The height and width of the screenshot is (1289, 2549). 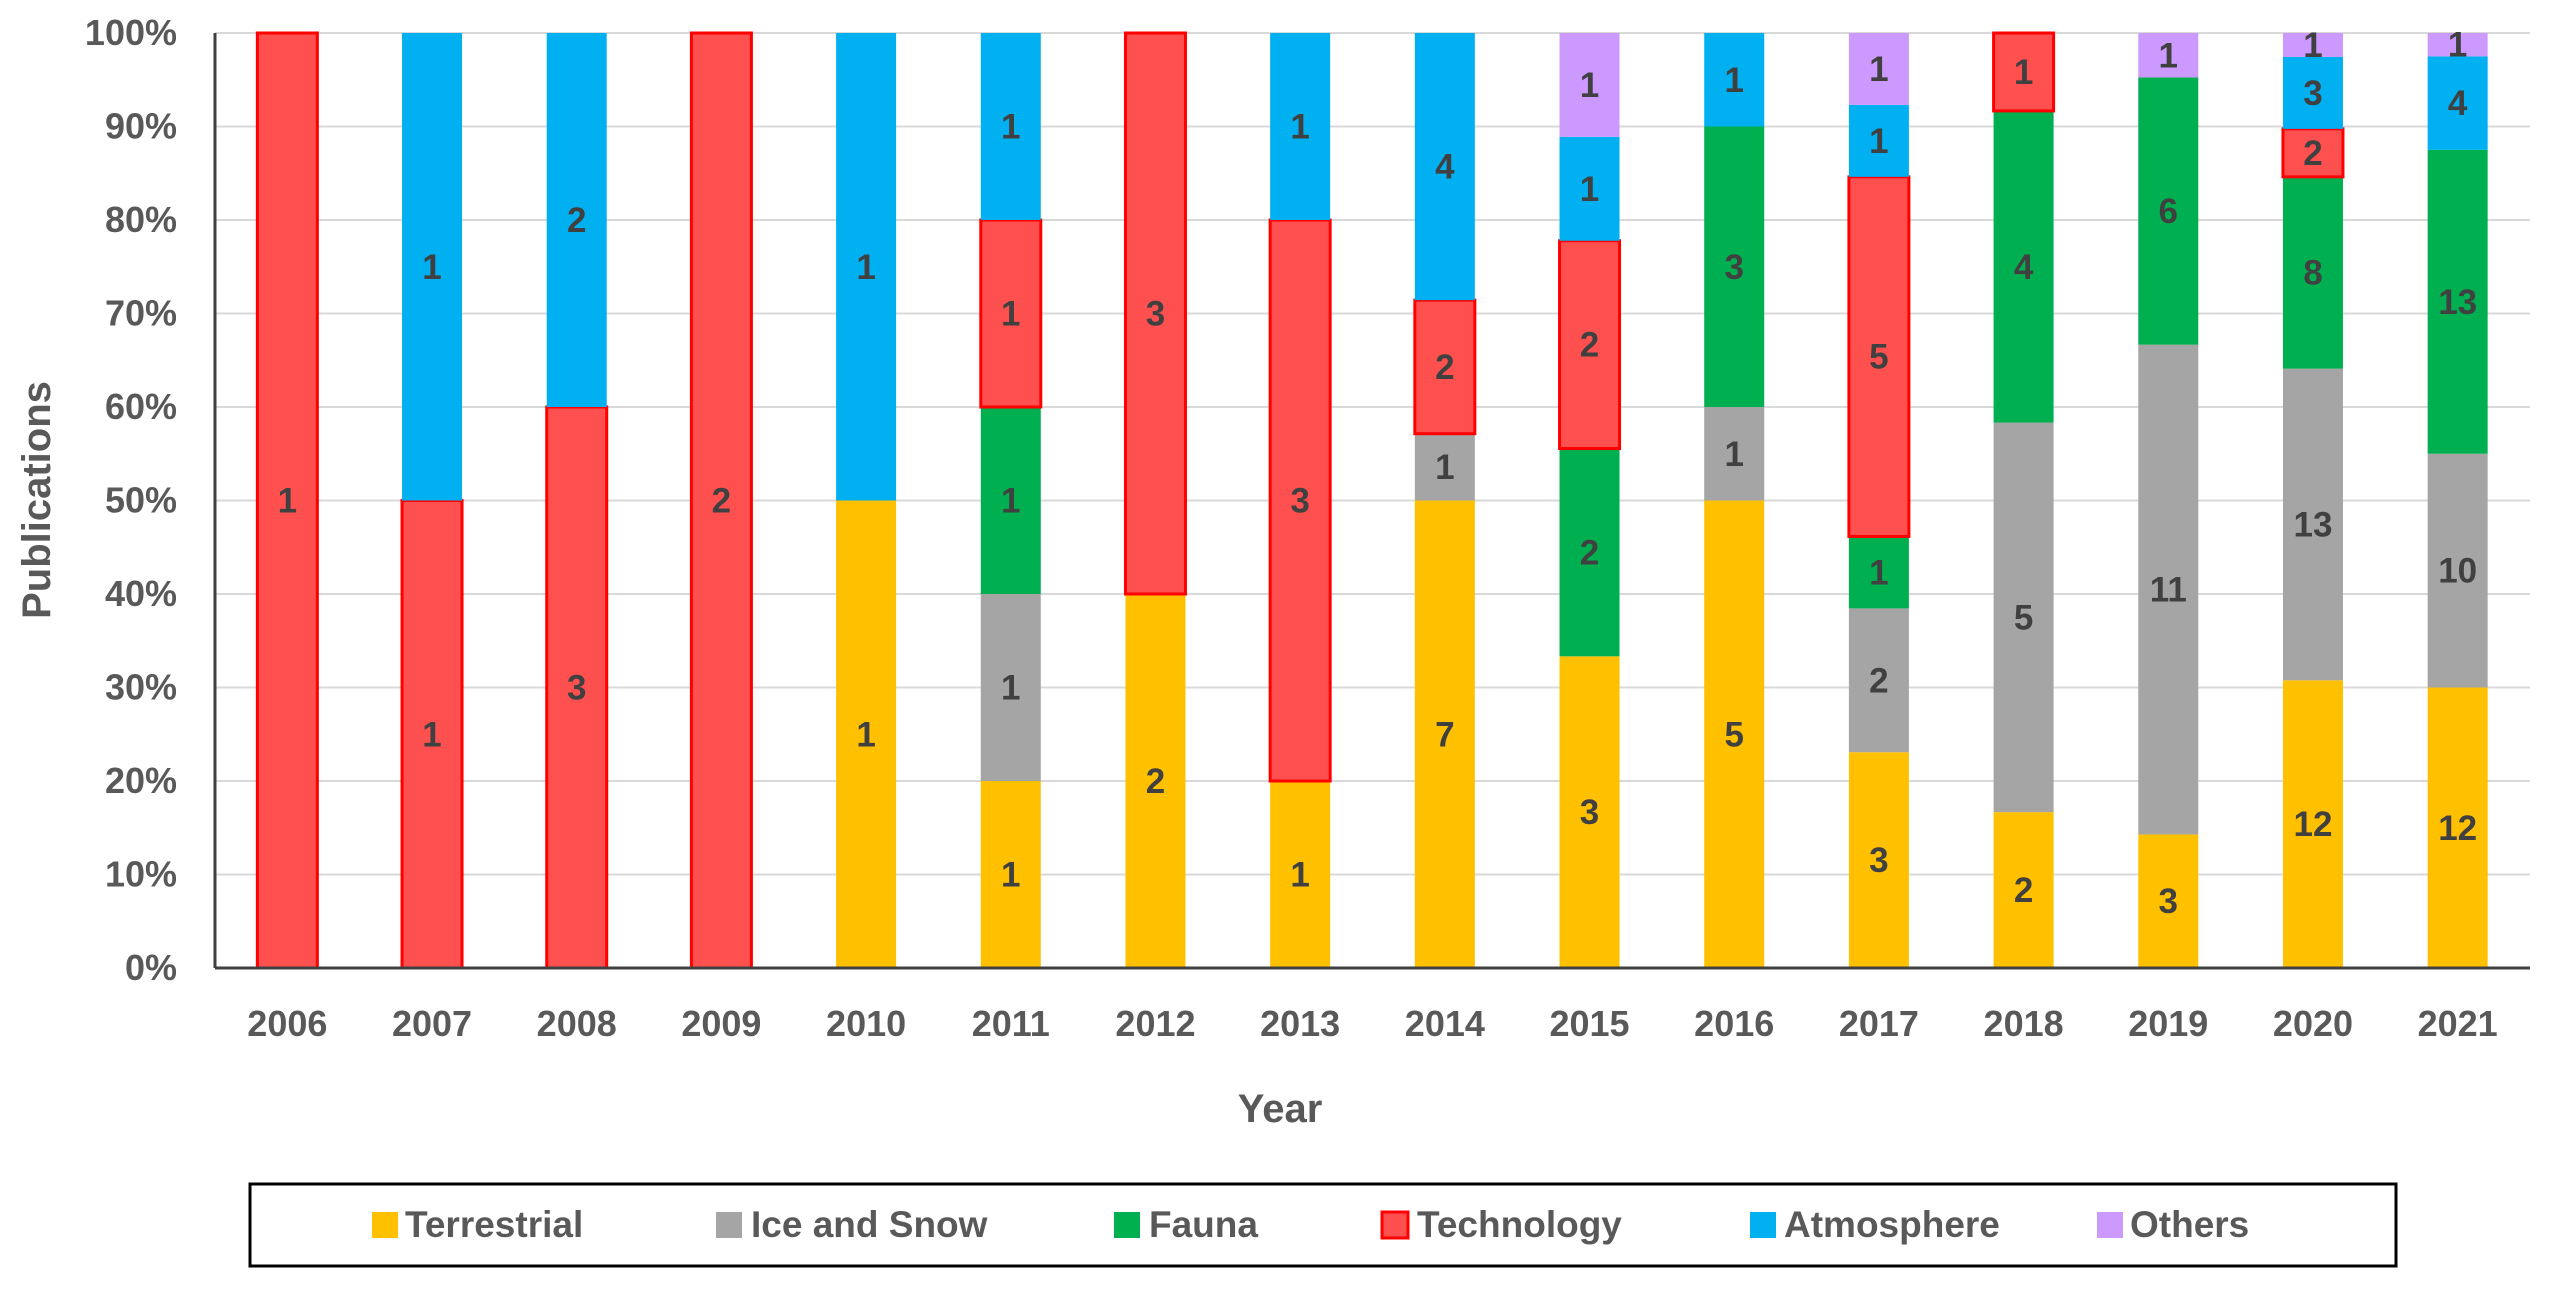 I want to click on y-tick-label: 0%, so click(x=151, y=967).